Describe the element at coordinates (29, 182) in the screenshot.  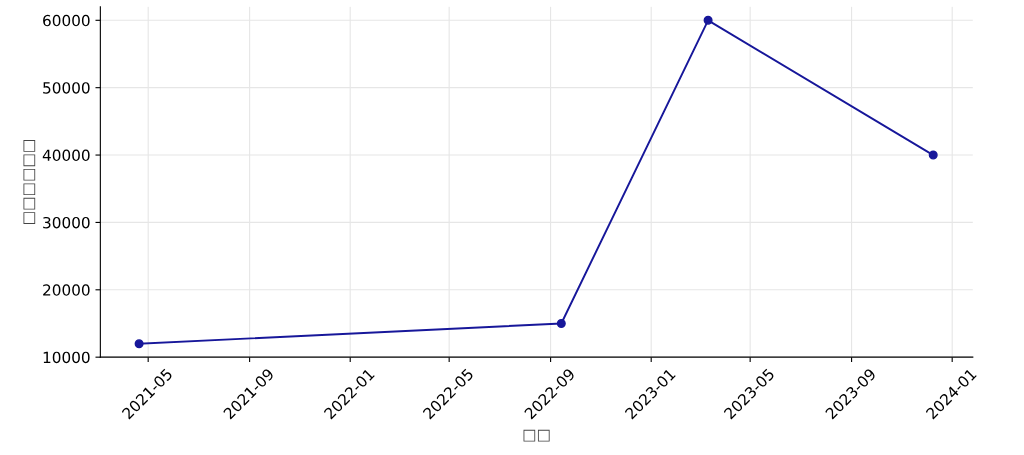
I see `y-axis-title: □□□□□□` at that location.